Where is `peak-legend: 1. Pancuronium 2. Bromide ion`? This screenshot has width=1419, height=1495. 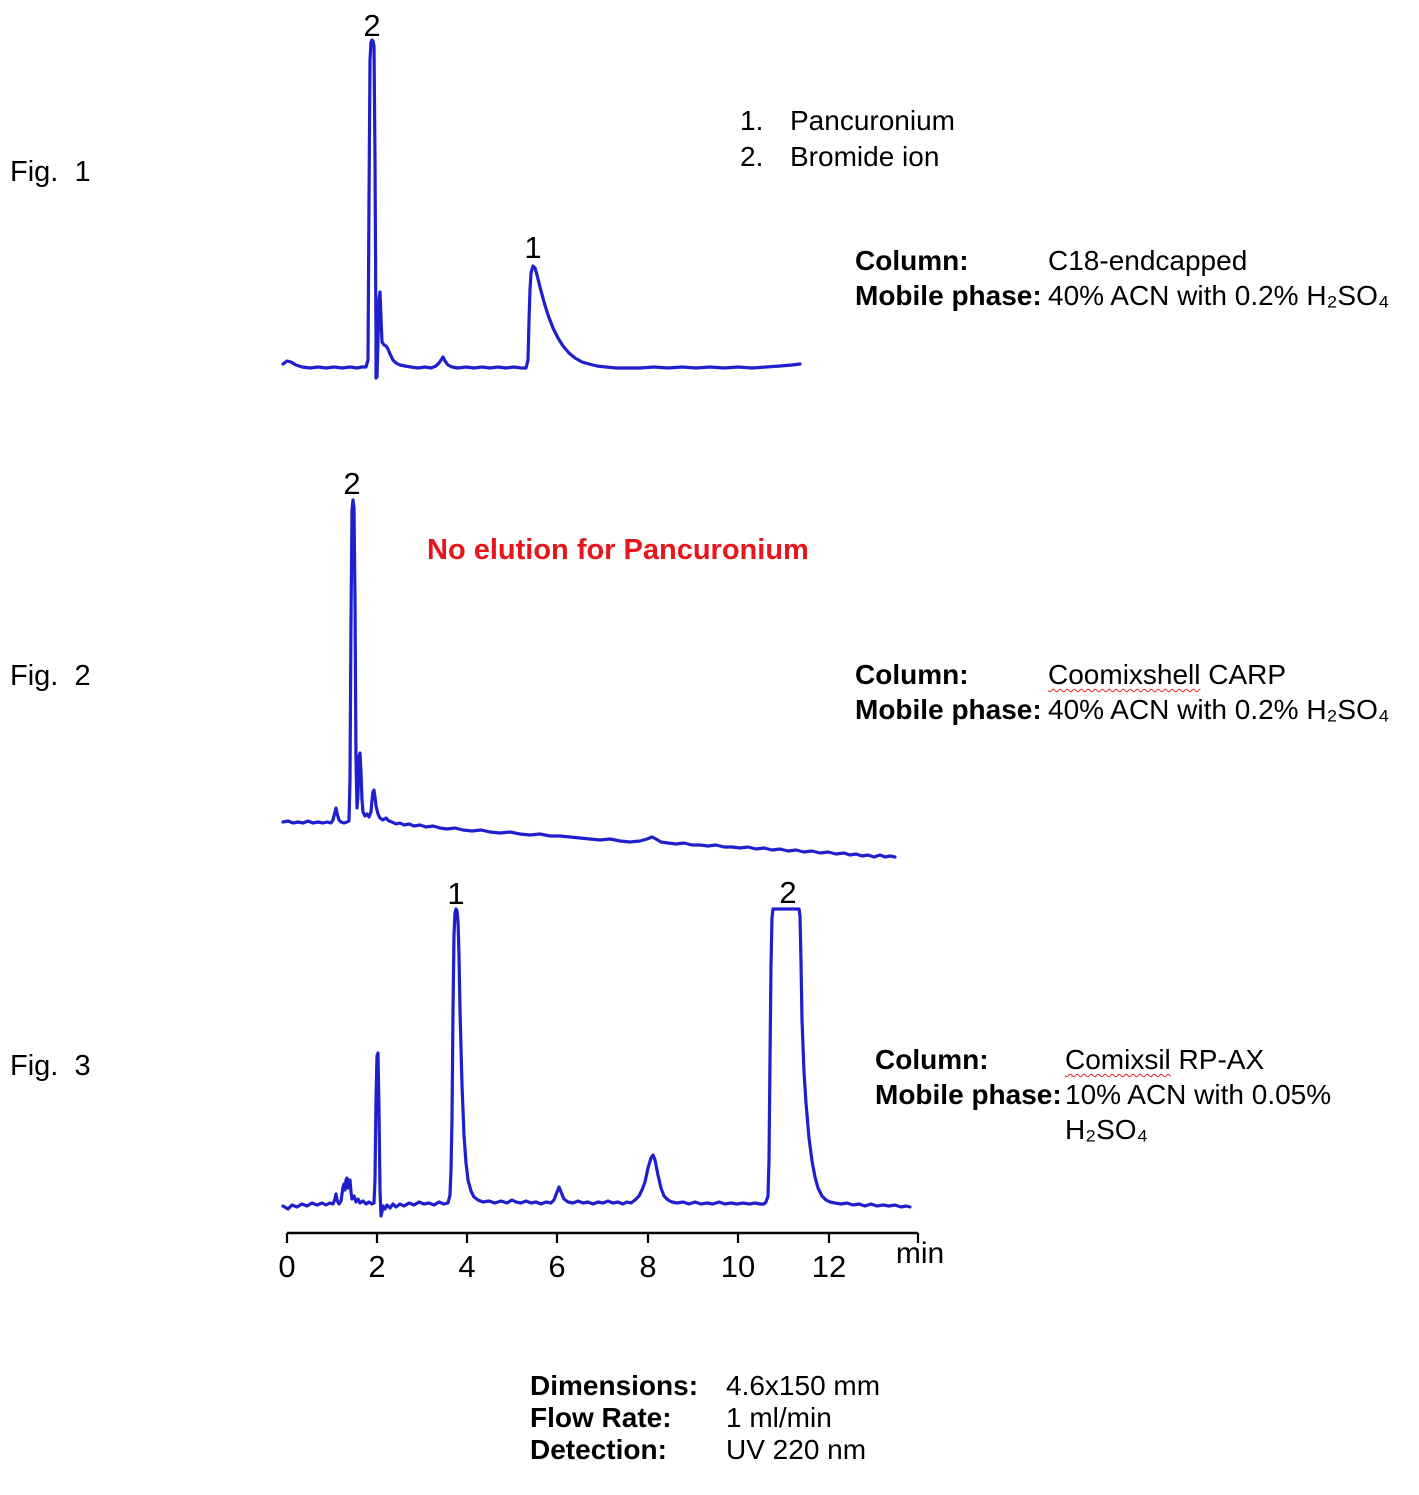
peak-legend: 1. Pancuronium 2. Bromide ion is located at coordinates (847, 139).